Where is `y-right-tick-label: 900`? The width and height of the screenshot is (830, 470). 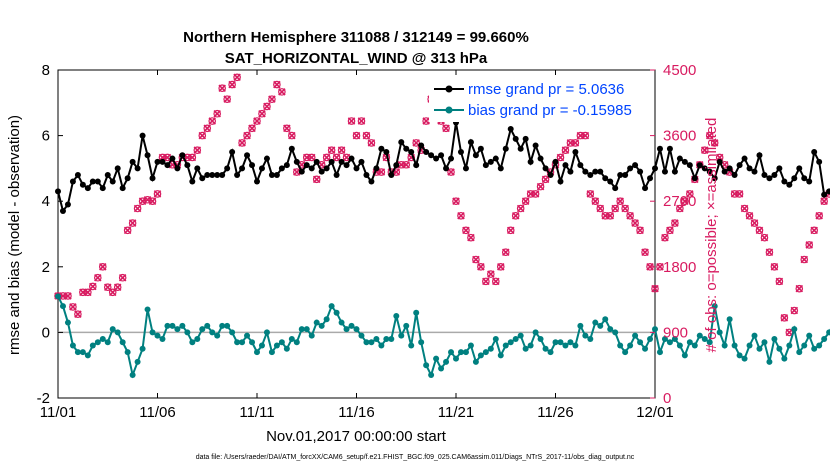 y-right-tick-label: 900 is located at coordinates (675, 332).